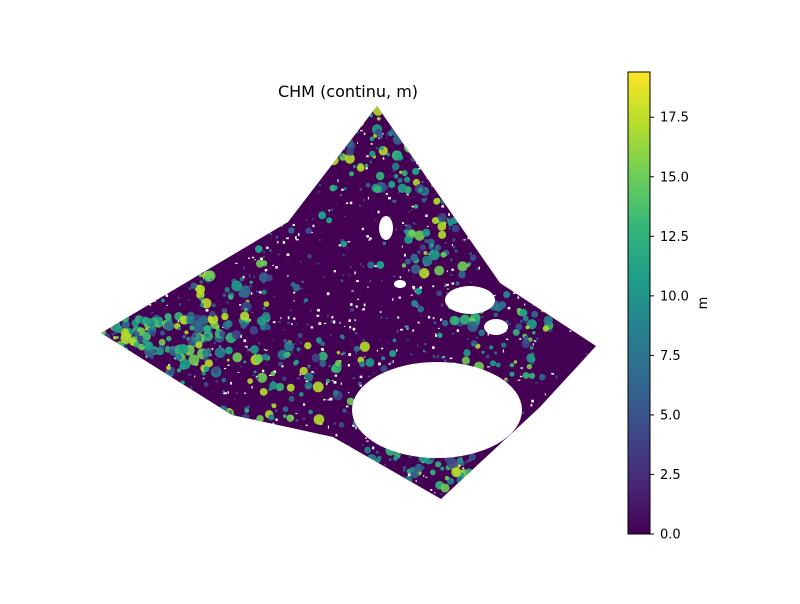 The width and height of the screenshot is (800, 604). Describe the element at coordinates (669, 307) in the screenshot. I see `colorbar: 0.02.55.07.510.012.515.017.5 m` at that location.